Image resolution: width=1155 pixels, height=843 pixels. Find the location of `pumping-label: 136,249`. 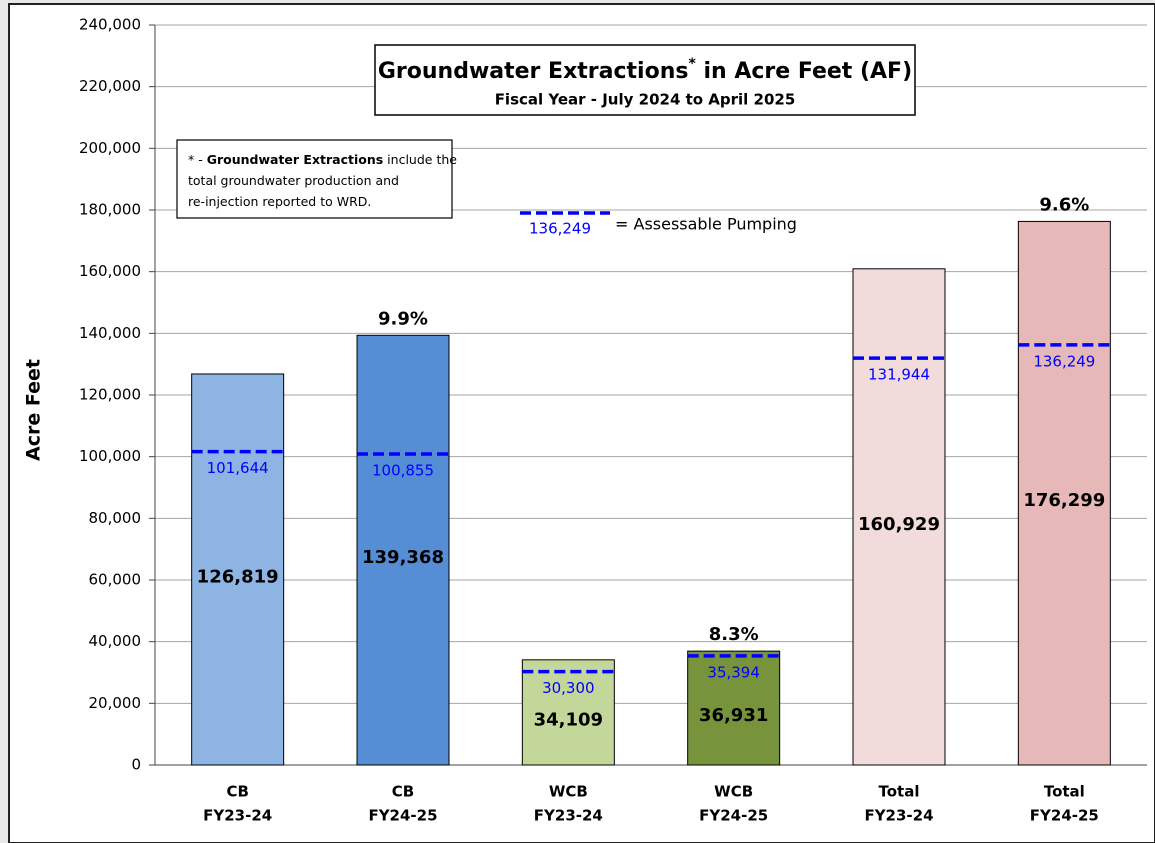

pumping-label: 136,249 is located at coordinates (1064, 361).